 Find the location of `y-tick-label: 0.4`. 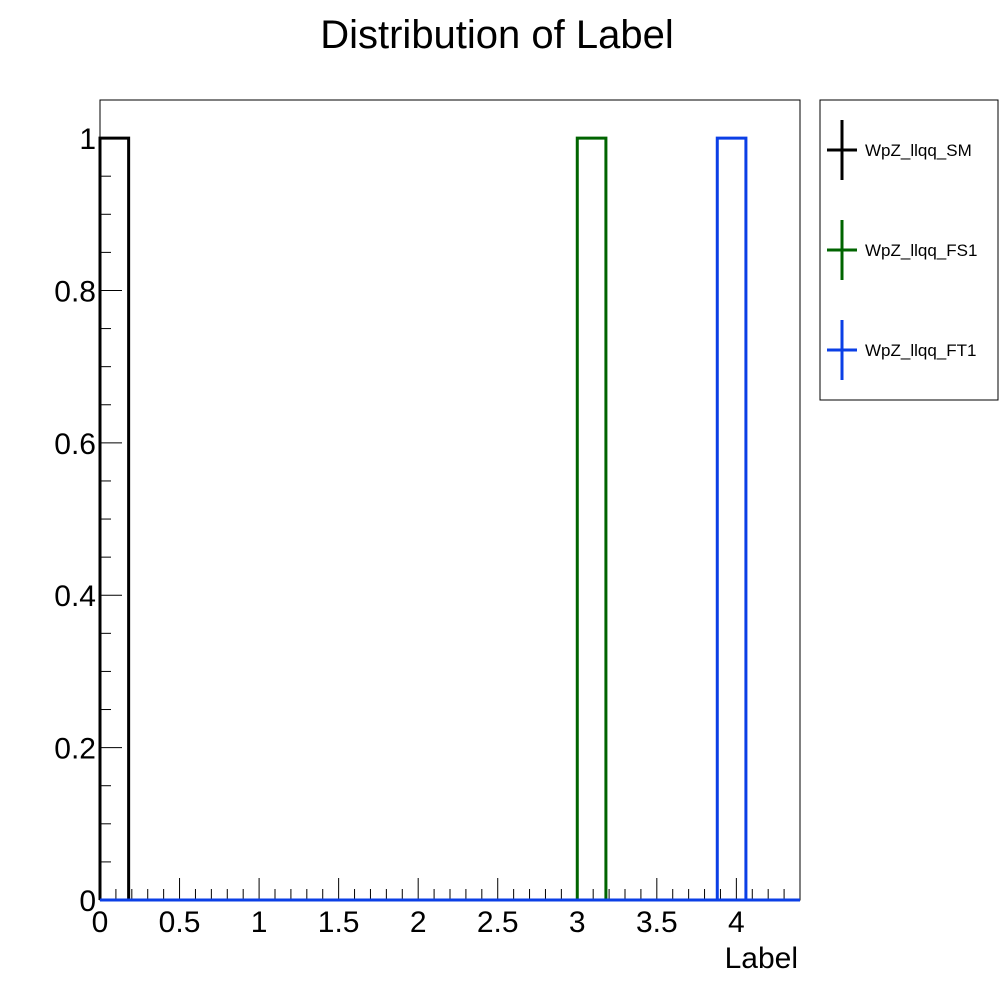

y-tick-label: 0.4 is located at coordinates (75, 596).